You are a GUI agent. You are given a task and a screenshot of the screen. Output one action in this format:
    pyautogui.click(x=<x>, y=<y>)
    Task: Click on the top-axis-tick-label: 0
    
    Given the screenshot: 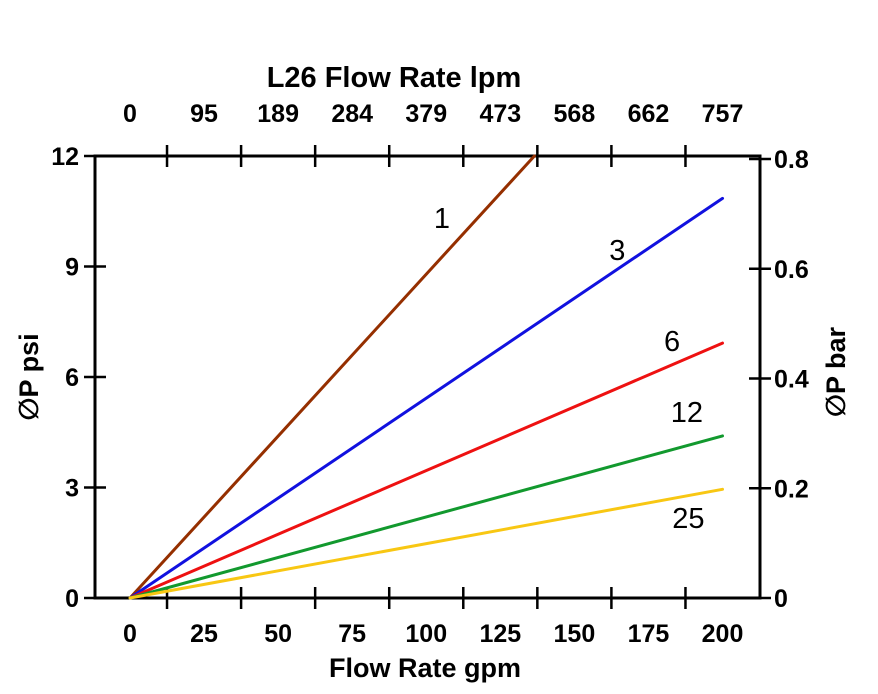 What is the action you would take?
    pyautogui.click(x=130, y=114)
    